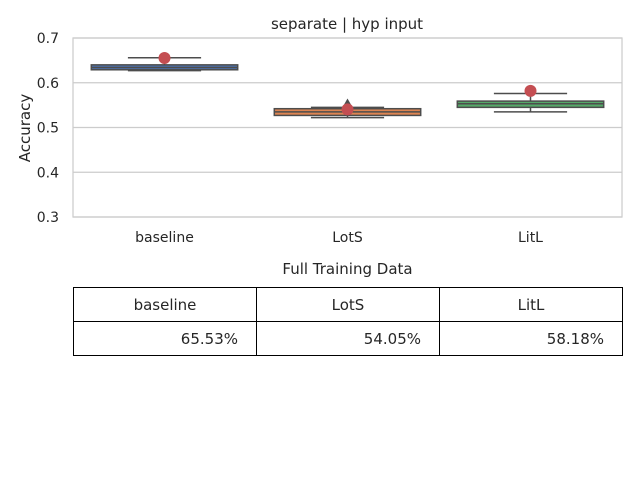  Describe the element at coordinates (347, 24) in the screenshot. I see `chart-title: separate | hyp input` at that location.